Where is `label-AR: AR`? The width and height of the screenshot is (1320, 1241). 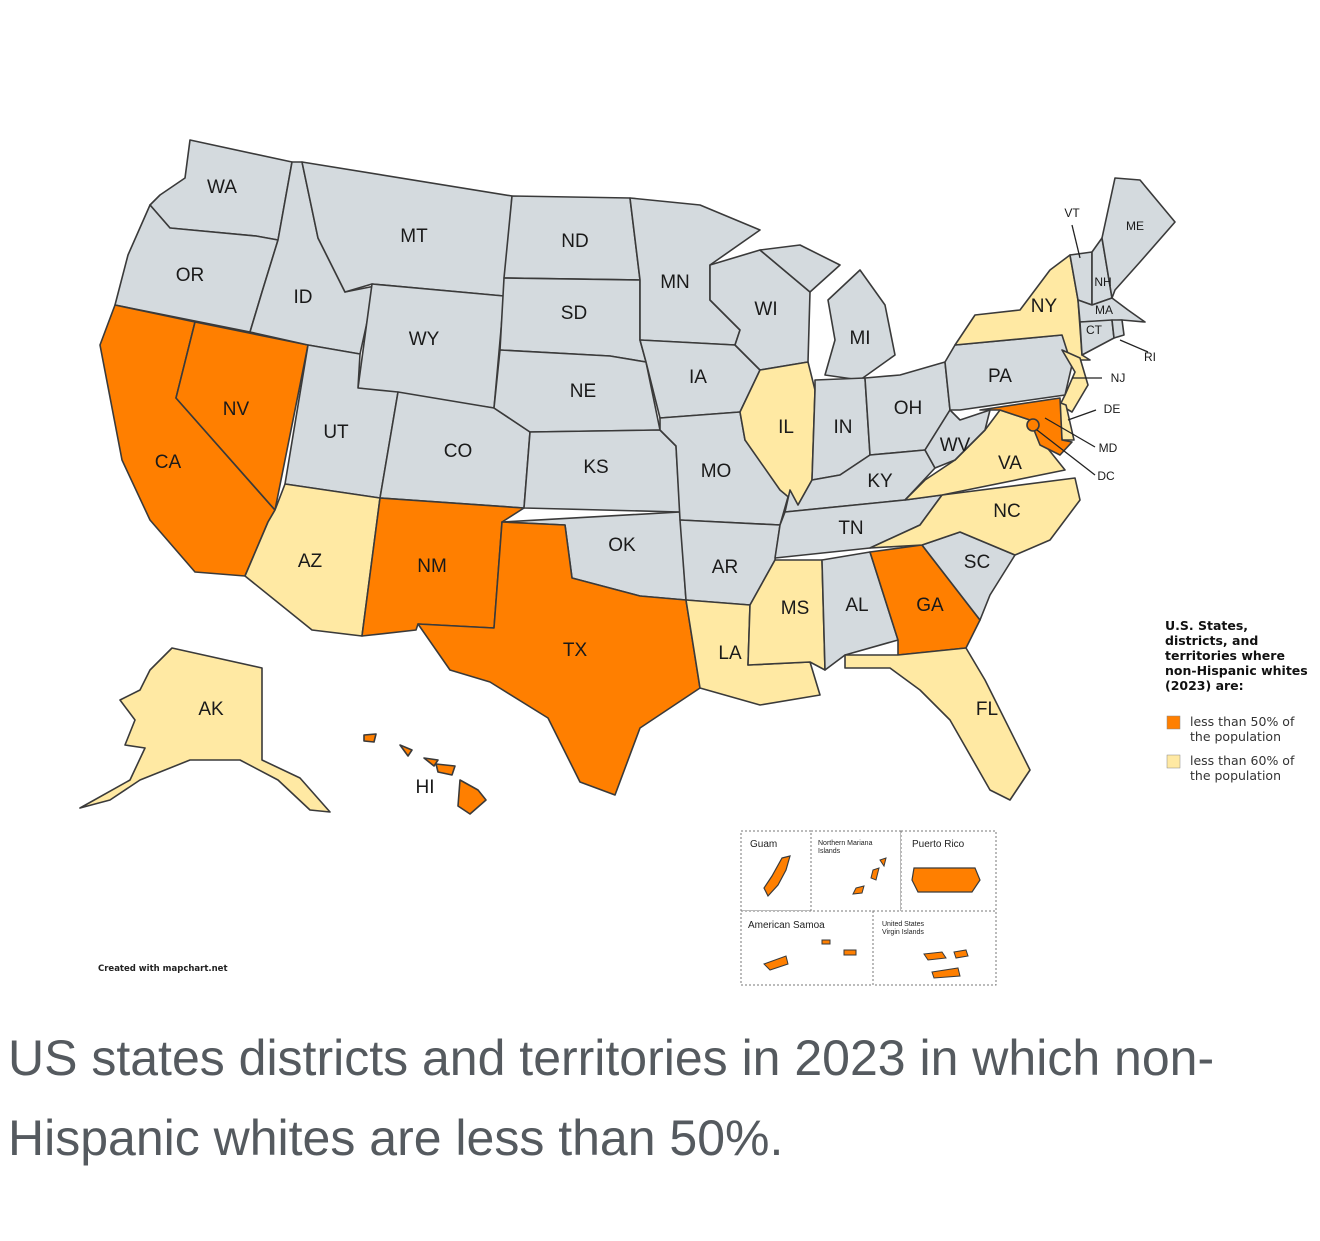 label-AR: AR is located at coordinates (725, 567).